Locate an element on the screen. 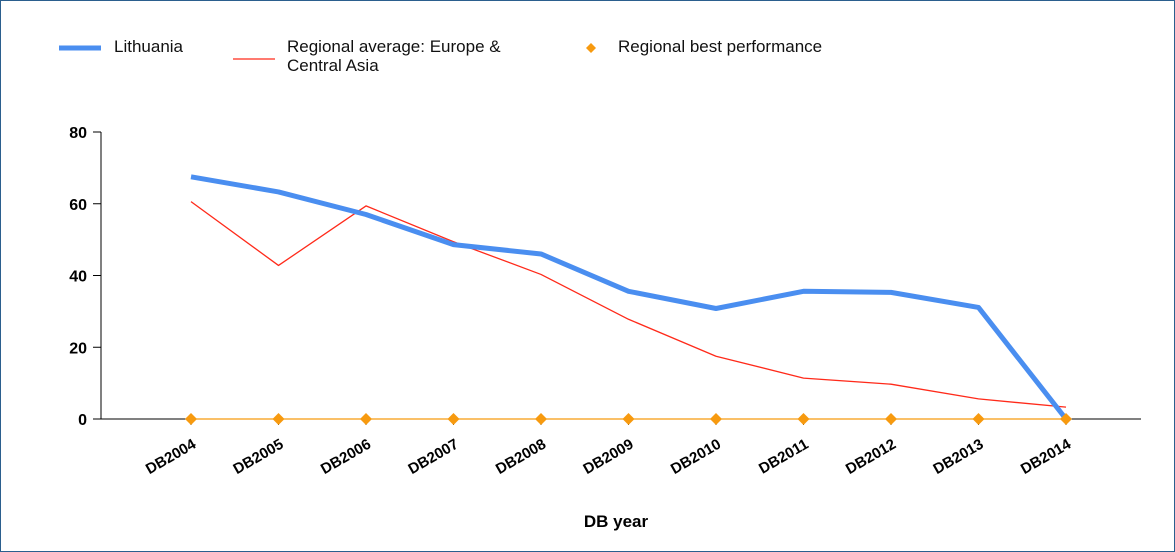 This screenshot has height=552, width=1175. x-tick-label: DB2013 is located at coordinates (958, 457).